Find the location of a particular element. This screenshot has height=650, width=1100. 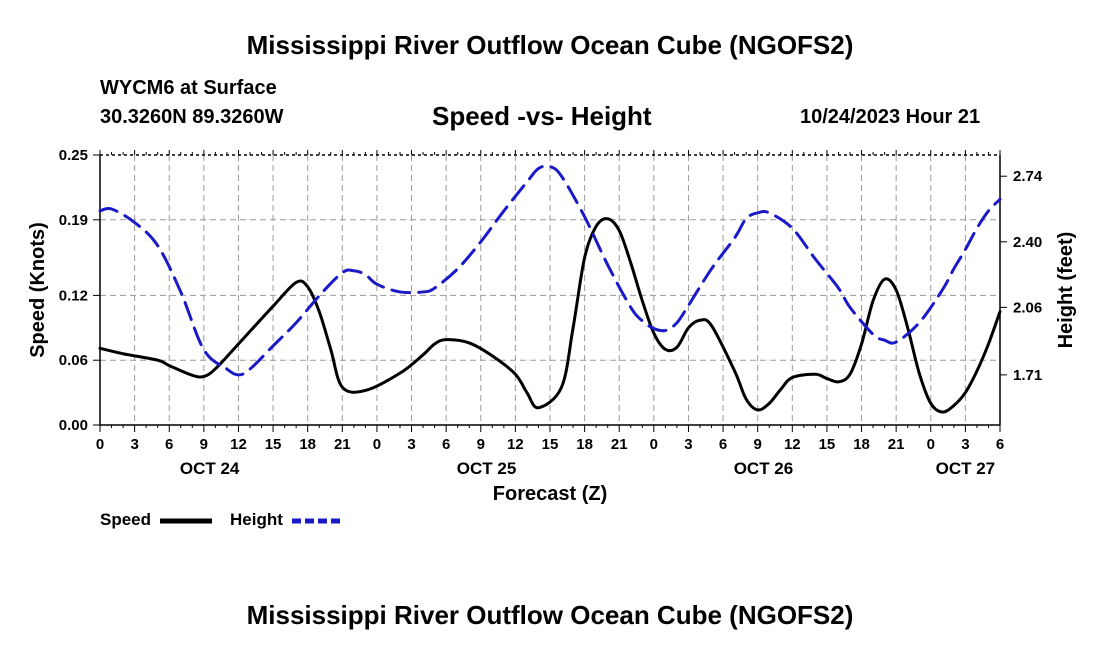

y2-tick-label: 1.71 is located at coordinates (1027, 375).